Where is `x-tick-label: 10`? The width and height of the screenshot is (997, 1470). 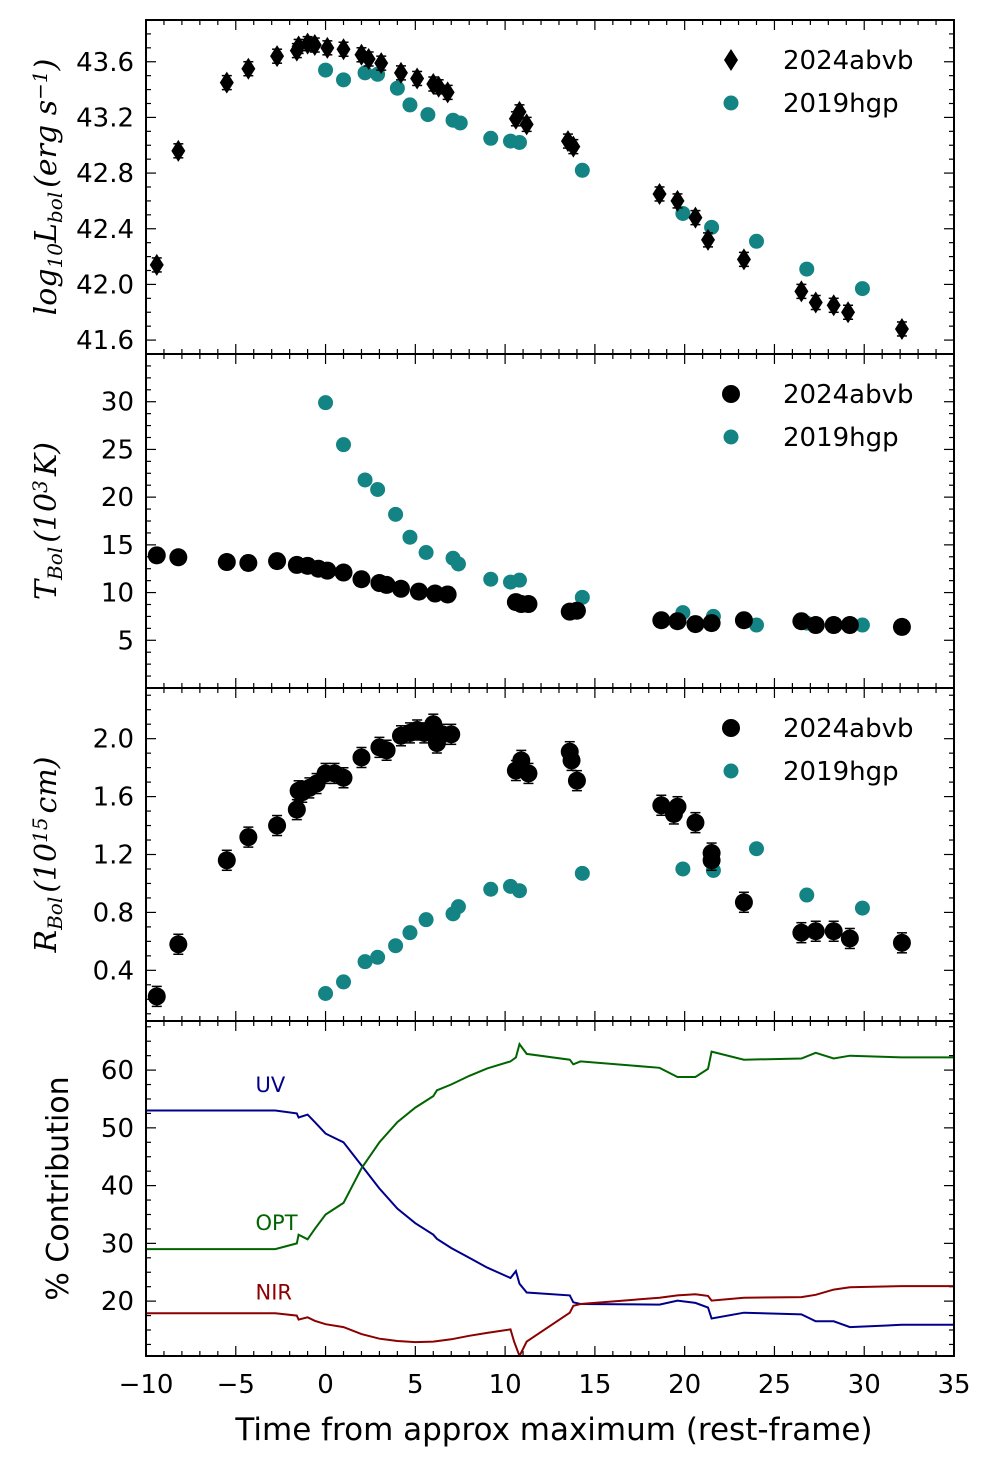 x-tick-label: 10 is located at coordinates (505, 1385).